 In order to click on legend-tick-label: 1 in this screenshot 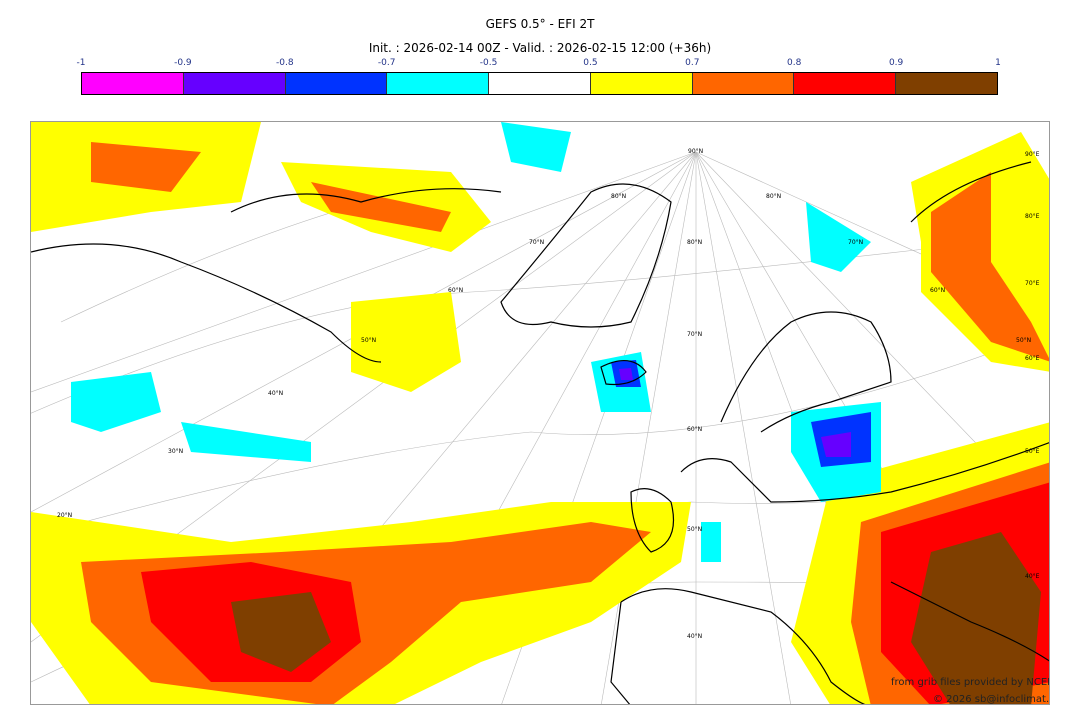, I will do `click(998, 63)`.